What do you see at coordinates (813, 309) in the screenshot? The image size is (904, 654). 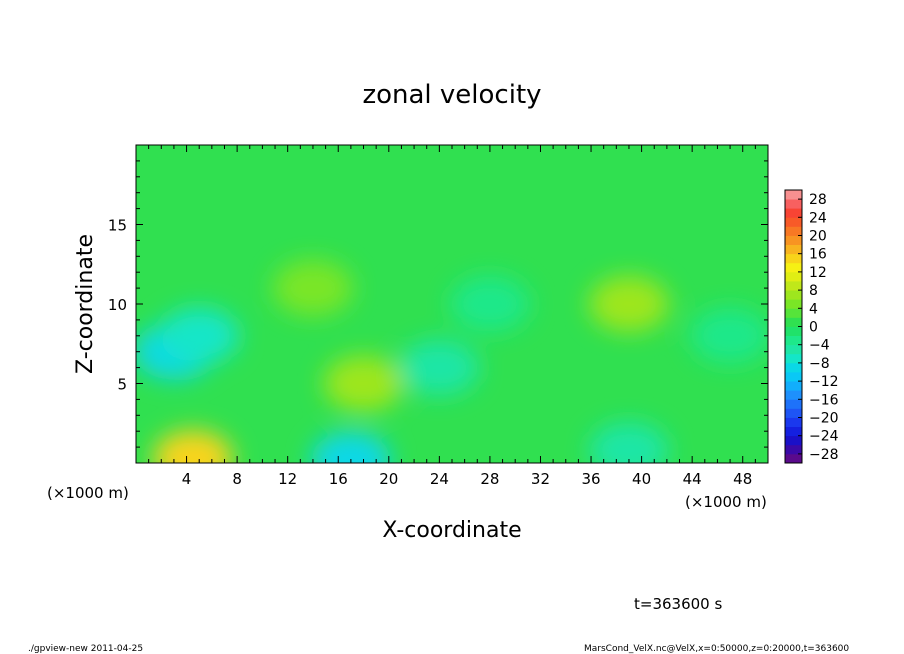 I see `colorbar-tick-label: 4` at bounding box center [813, 309].